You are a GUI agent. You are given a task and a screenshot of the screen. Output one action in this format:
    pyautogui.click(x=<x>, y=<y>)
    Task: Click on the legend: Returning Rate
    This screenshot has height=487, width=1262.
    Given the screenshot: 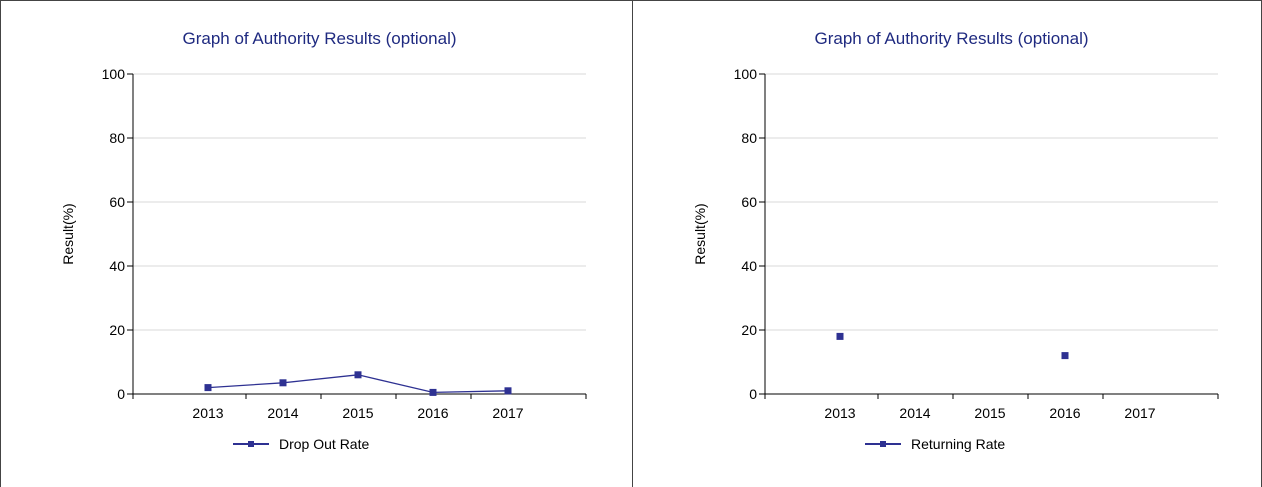 What is the action you would take?
    pyautogui.click(x=935, y=444)
    